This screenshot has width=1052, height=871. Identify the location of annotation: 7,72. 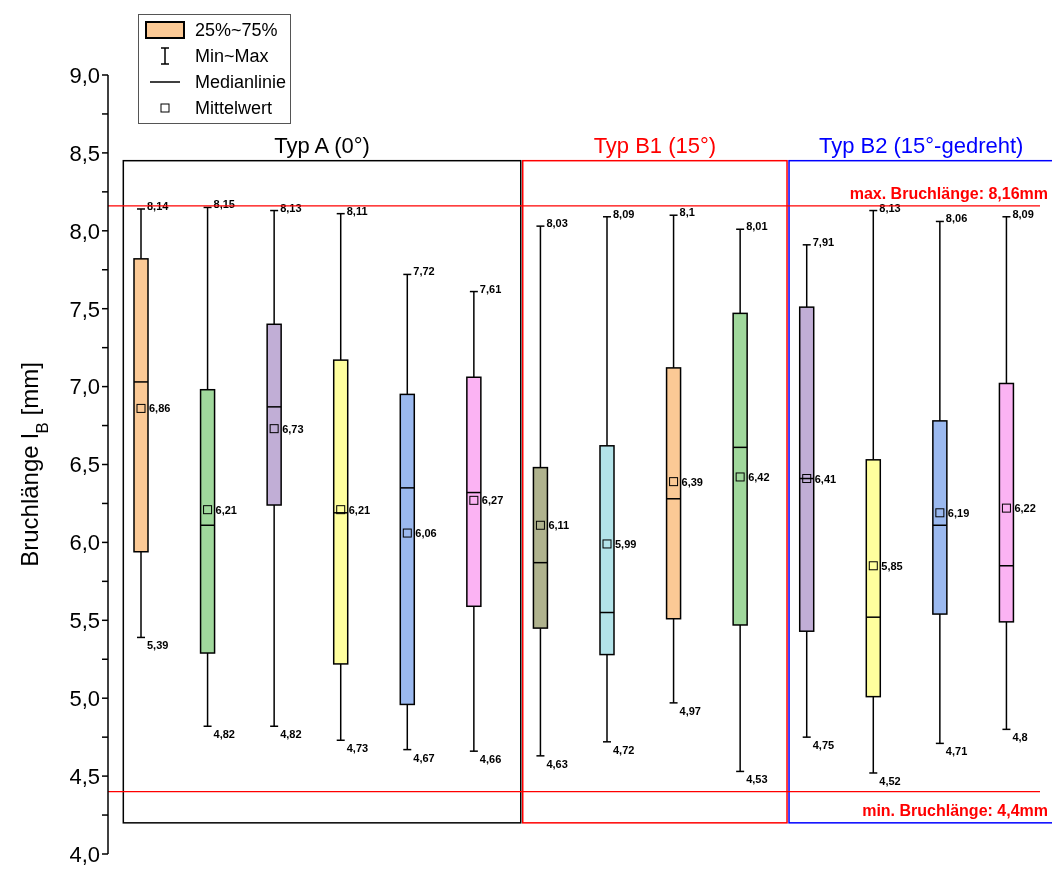
(424, 271).